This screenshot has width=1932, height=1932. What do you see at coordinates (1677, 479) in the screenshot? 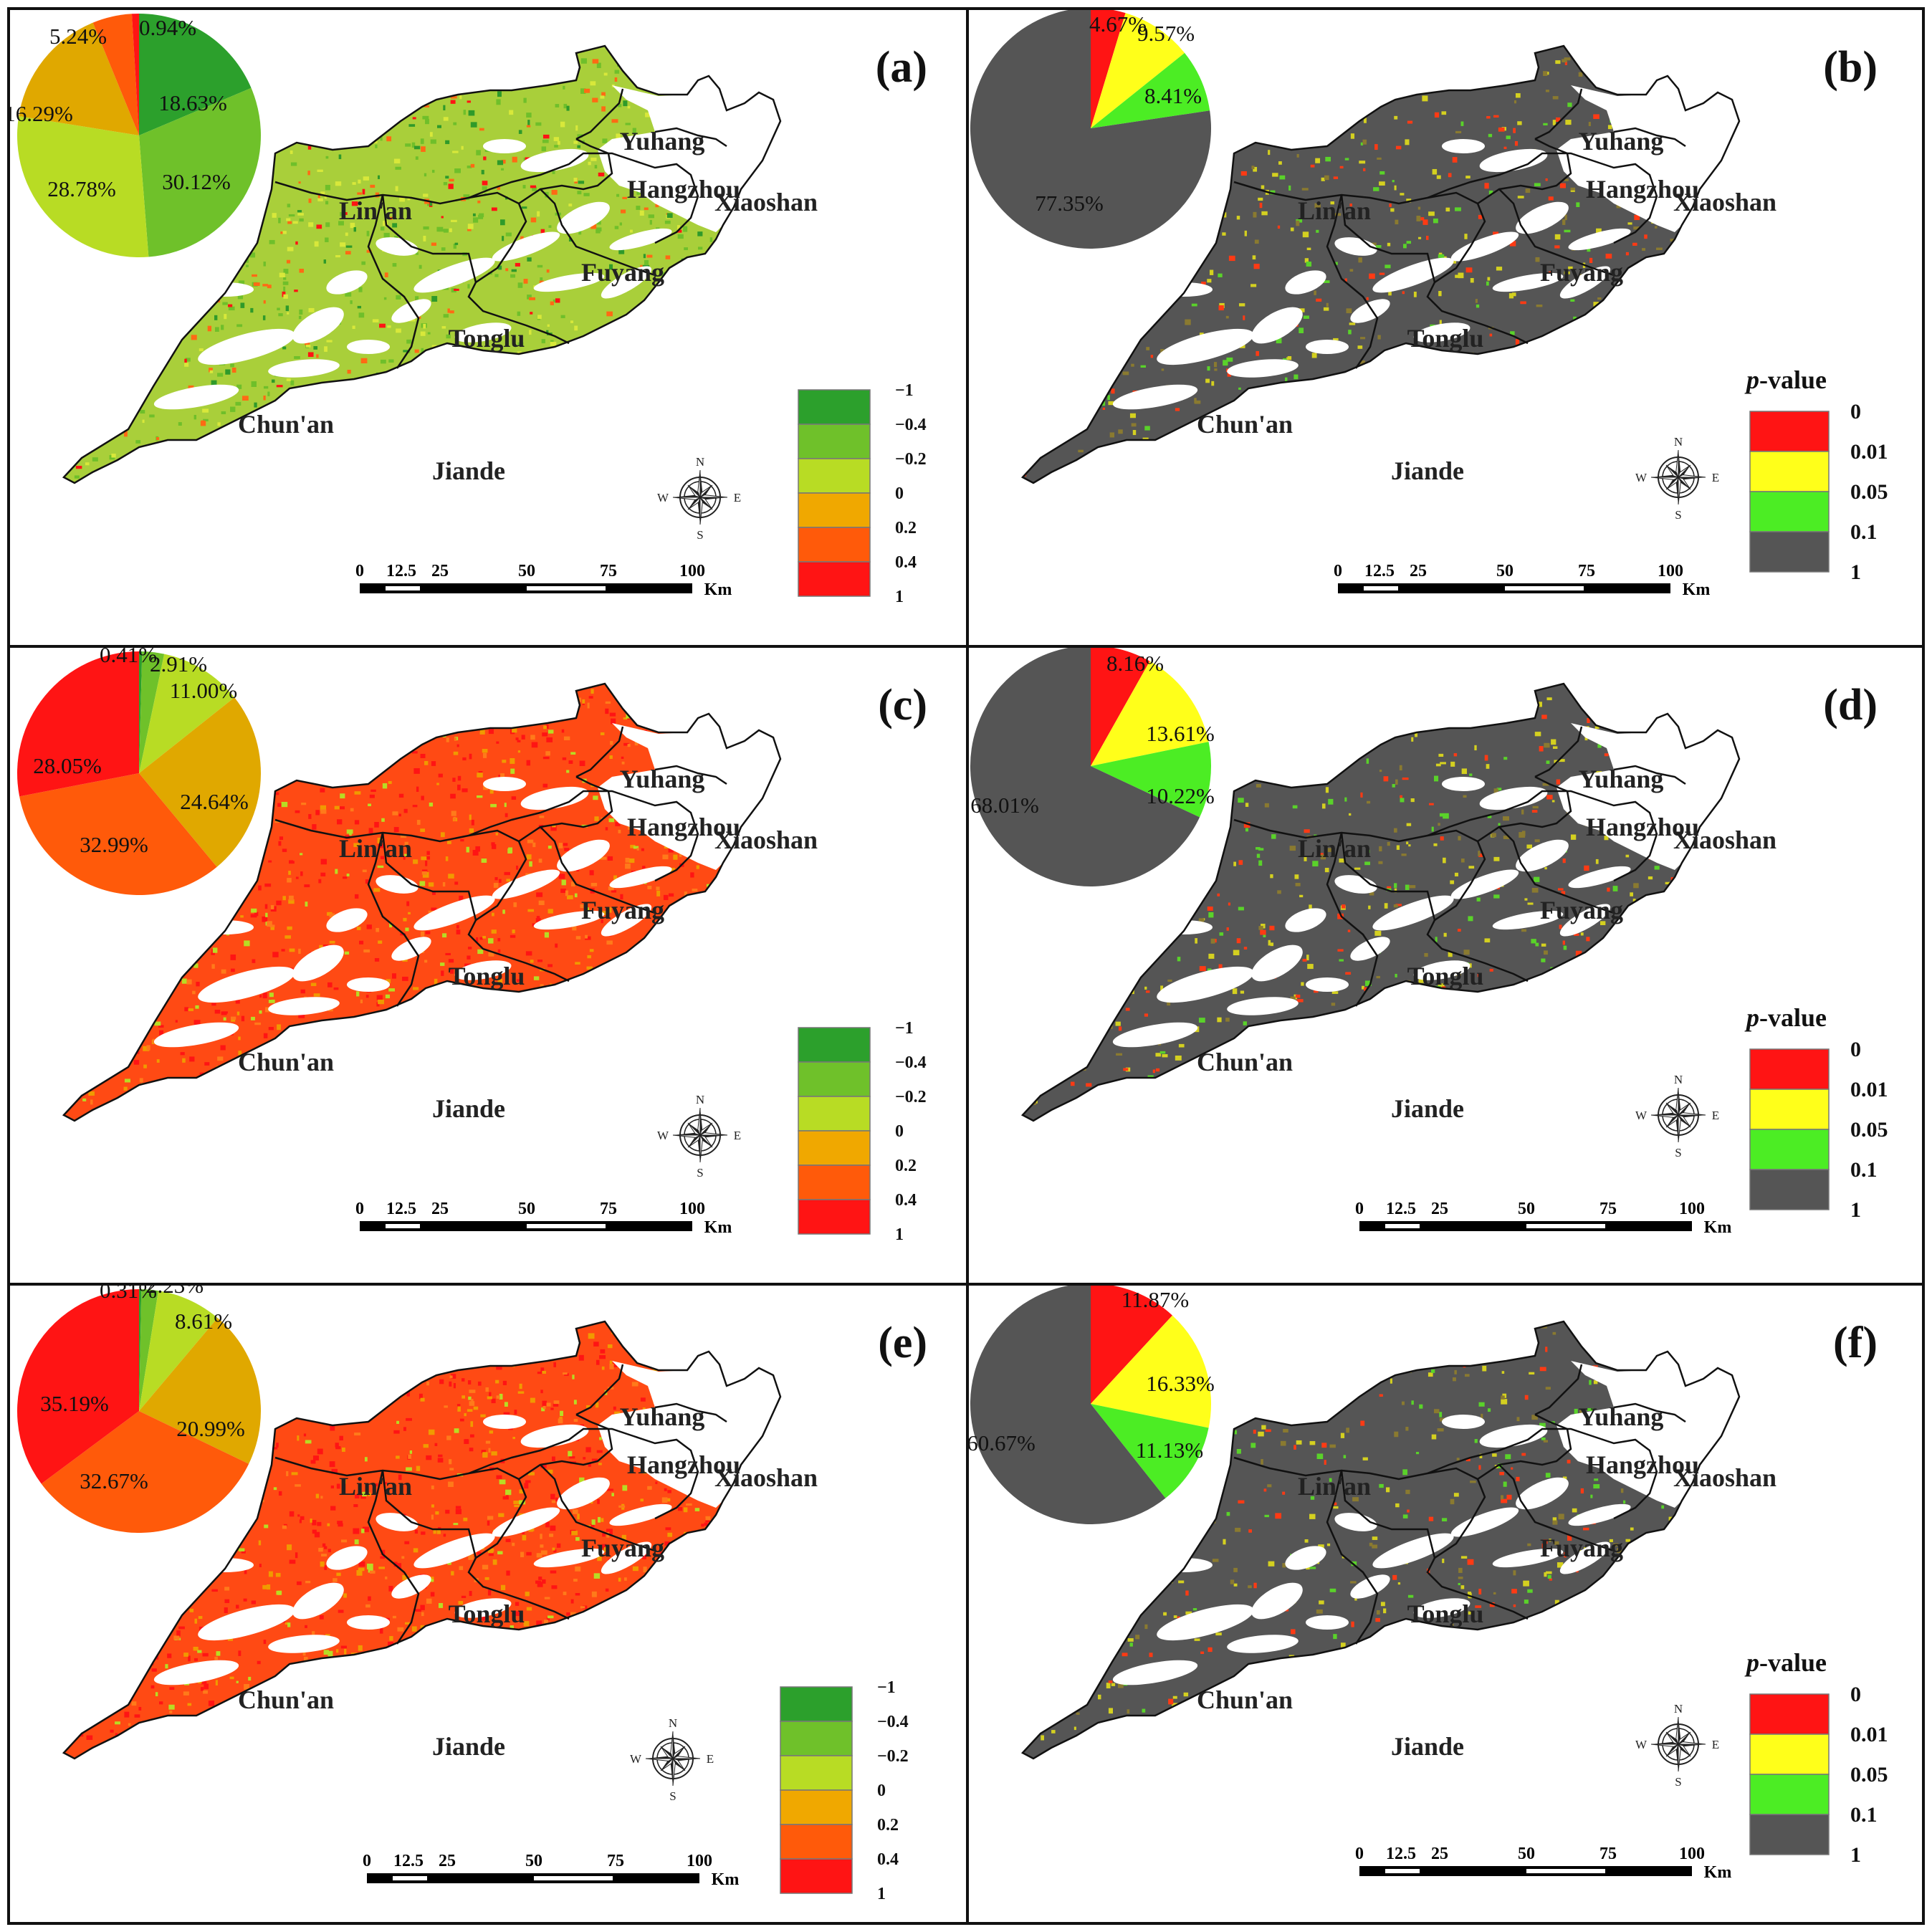
I see `compass-rose-icon: N S E W` at bounding box center [1677, 479].